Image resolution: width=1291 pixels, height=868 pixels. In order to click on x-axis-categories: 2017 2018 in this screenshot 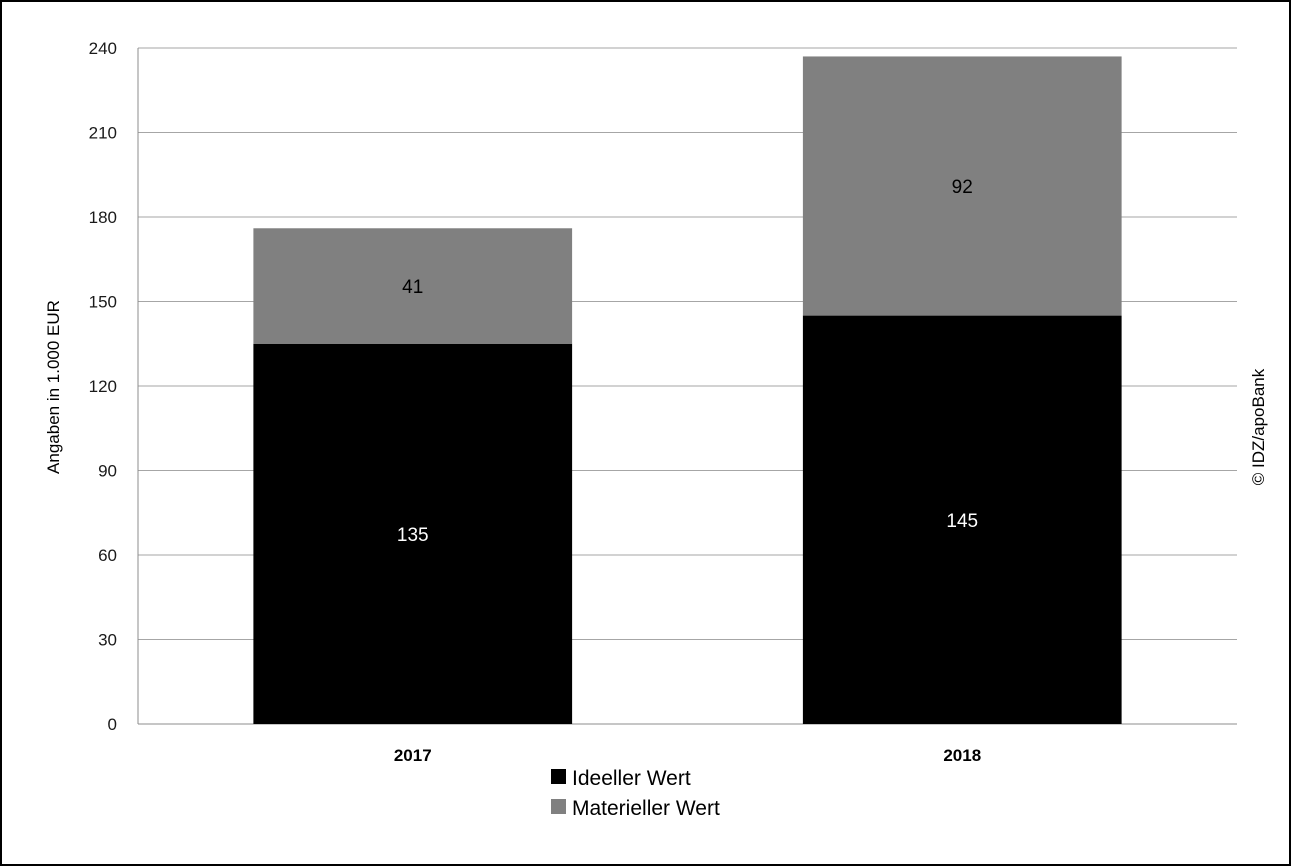, I will do `click(687, 755)`.